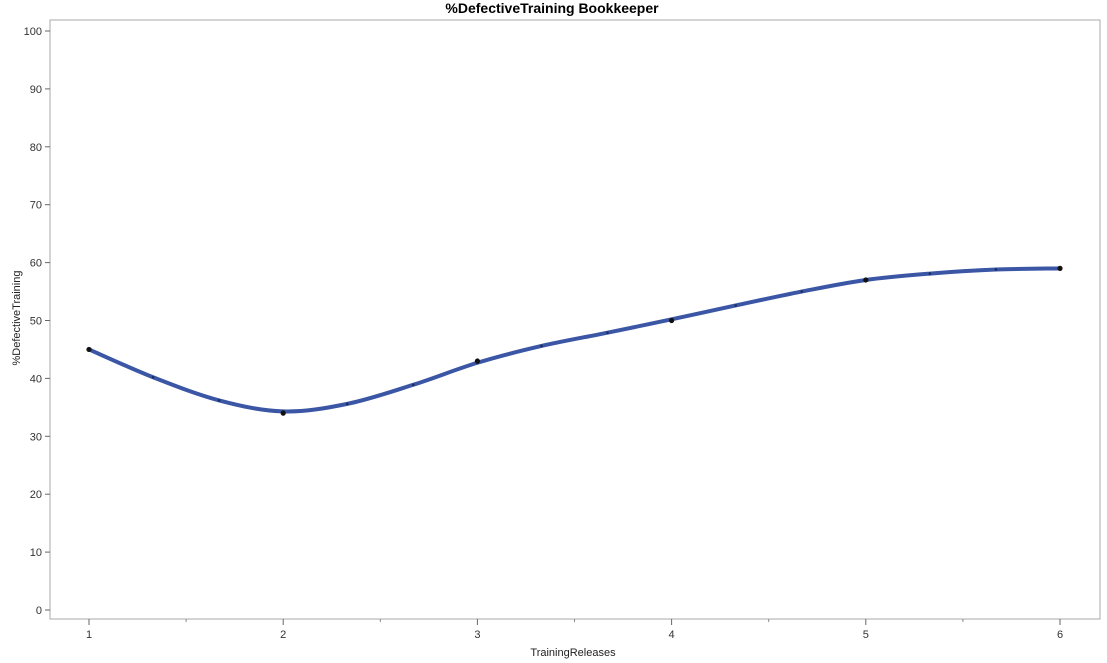 The image size is (1107, 663). Describe the element at coordinates (36, 553) in the screenshot. I see `y-tick-label: 10` at that location.